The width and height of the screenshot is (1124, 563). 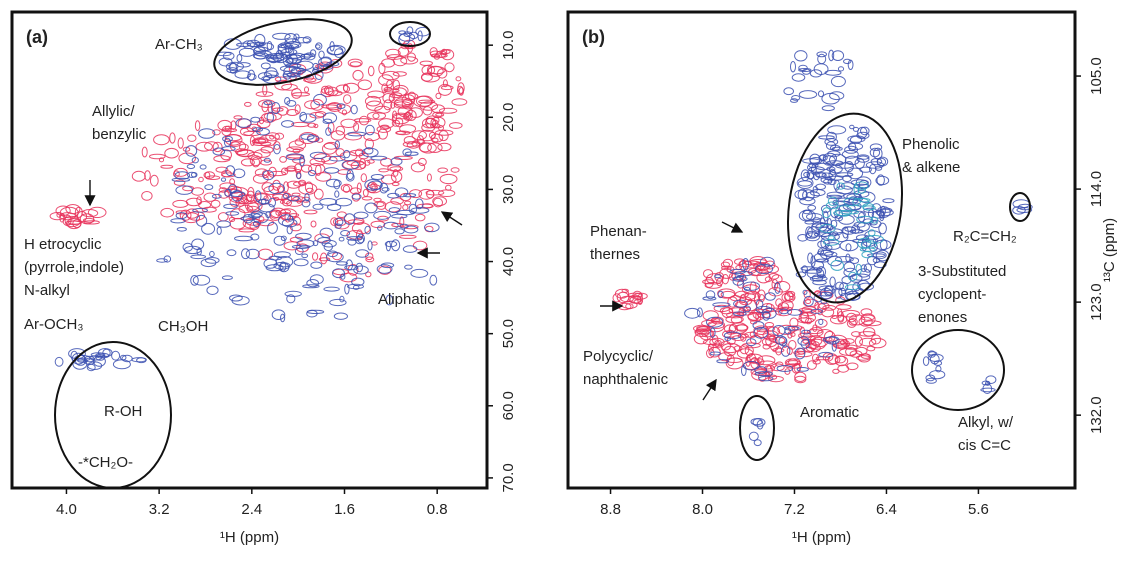 I want to click on arrow, so click(x=451, y=218).